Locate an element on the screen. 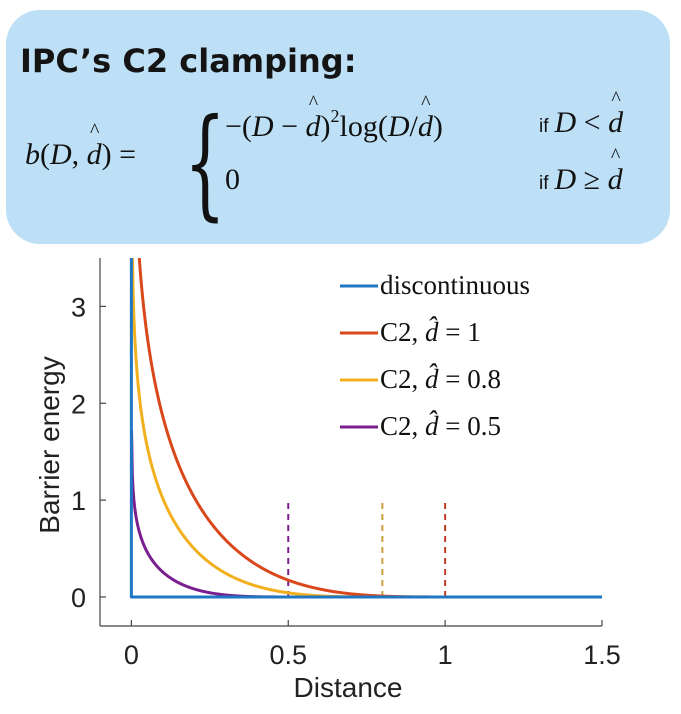 The image size is (681, 714). y-tick-label: 3 is located at coordinates (78, 307).